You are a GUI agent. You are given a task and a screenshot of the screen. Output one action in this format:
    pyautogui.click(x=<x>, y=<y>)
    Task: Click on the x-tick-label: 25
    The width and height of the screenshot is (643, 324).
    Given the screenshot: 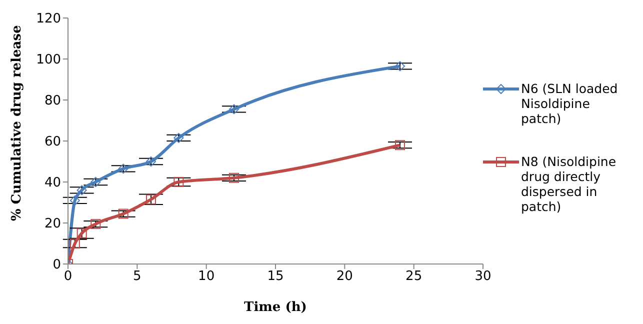 What is the action you would take?
    pyautogui.click(x=414, y=276)
    